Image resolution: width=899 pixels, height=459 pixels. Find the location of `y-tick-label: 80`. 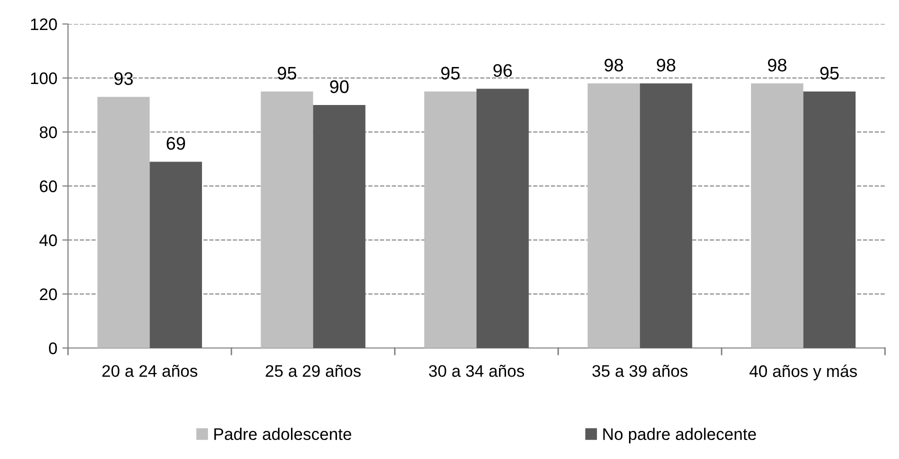

y-tick-label: 80 is located at coordinates (48, 132).